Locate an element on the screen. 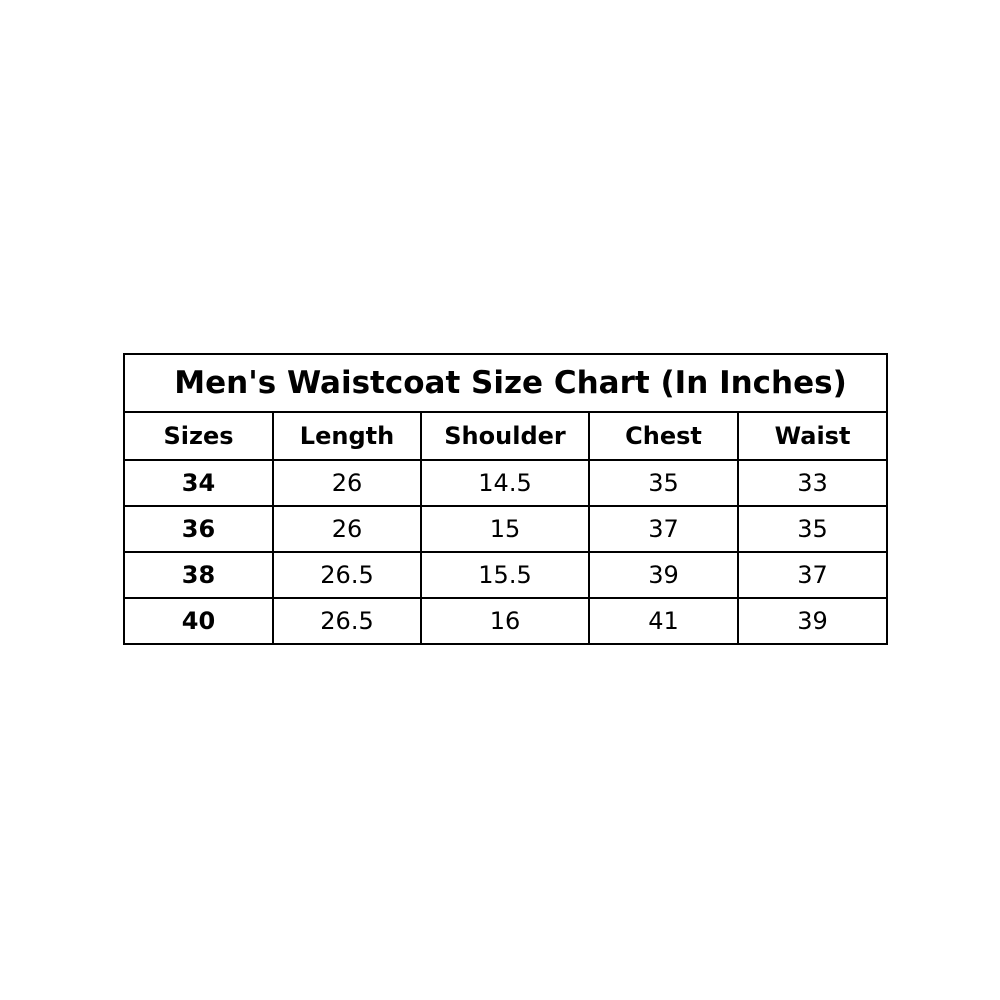 The width and height of the screenshot is (1000, 1000). cell-shoulder: 15 is located at coordinates (505, 529).